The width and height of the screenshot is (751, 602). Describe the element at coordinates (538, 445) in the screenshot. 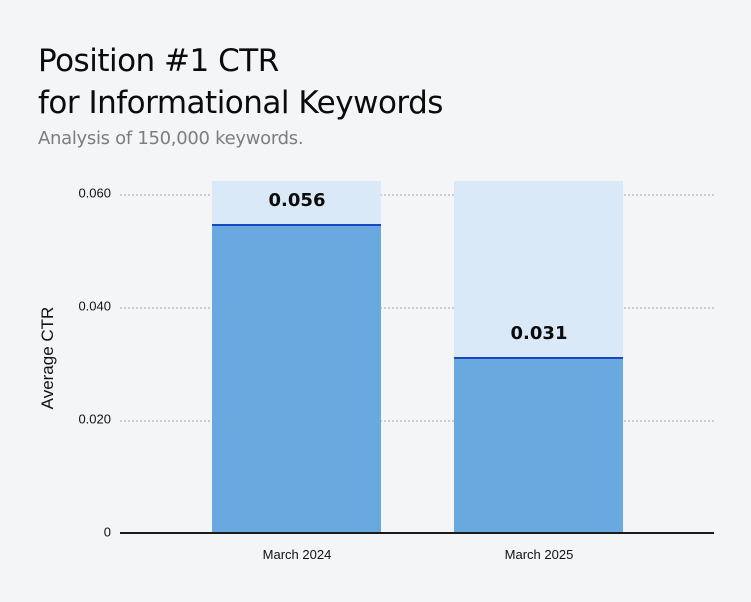

I see `bar-march-2025` at that location.